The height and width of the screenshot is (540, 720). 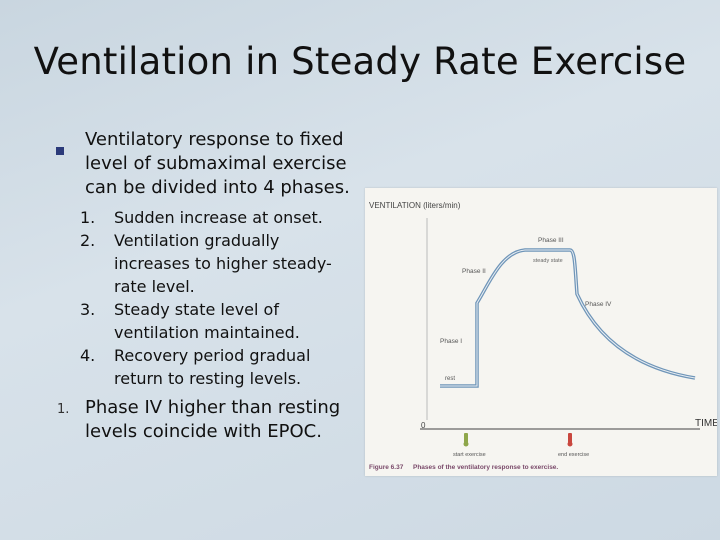 What do you see at coordinates (551, 240) in the screenshot?
I see `phase3-label: Phase III` at bounding box center [551, 240].